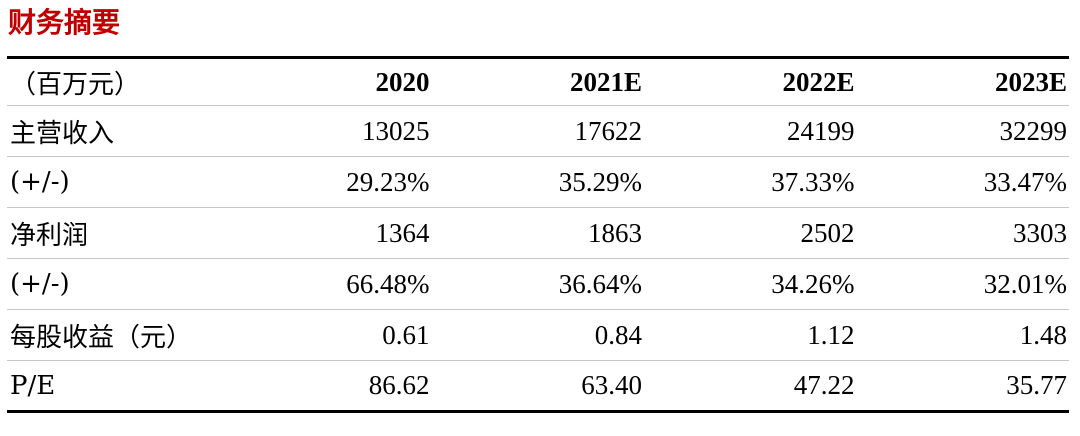 This screenshot has width=1080, height=436. Describe the element at coordinates (1030, 81) in the screenshot. I see `column-header-2023e: 2023E` at that location.